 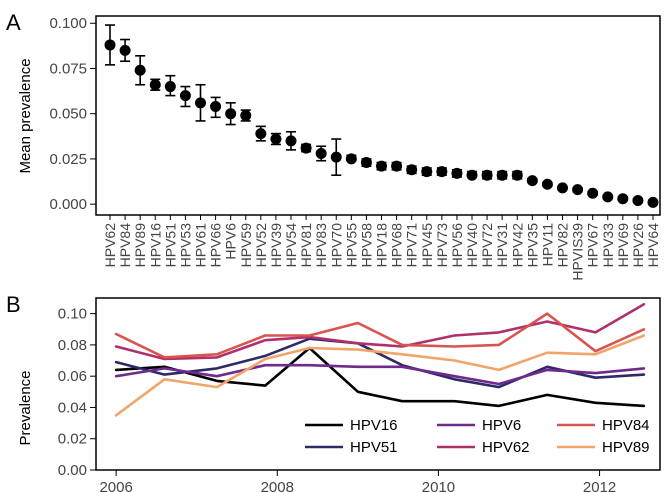 What do you see at coordinates (366, 245) in the screenshot?
I see `x-tick-label: HPV58` at bounding box center [366, 245].